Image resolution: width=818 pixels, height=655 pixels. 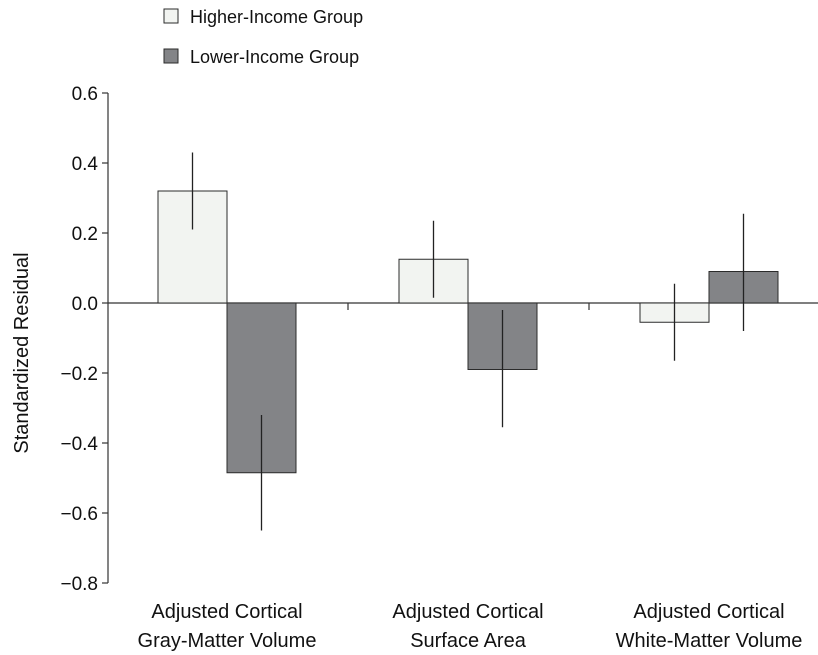 I want to click on x-category-label: Gray-Matter Volume, so click(x=227, y=641).